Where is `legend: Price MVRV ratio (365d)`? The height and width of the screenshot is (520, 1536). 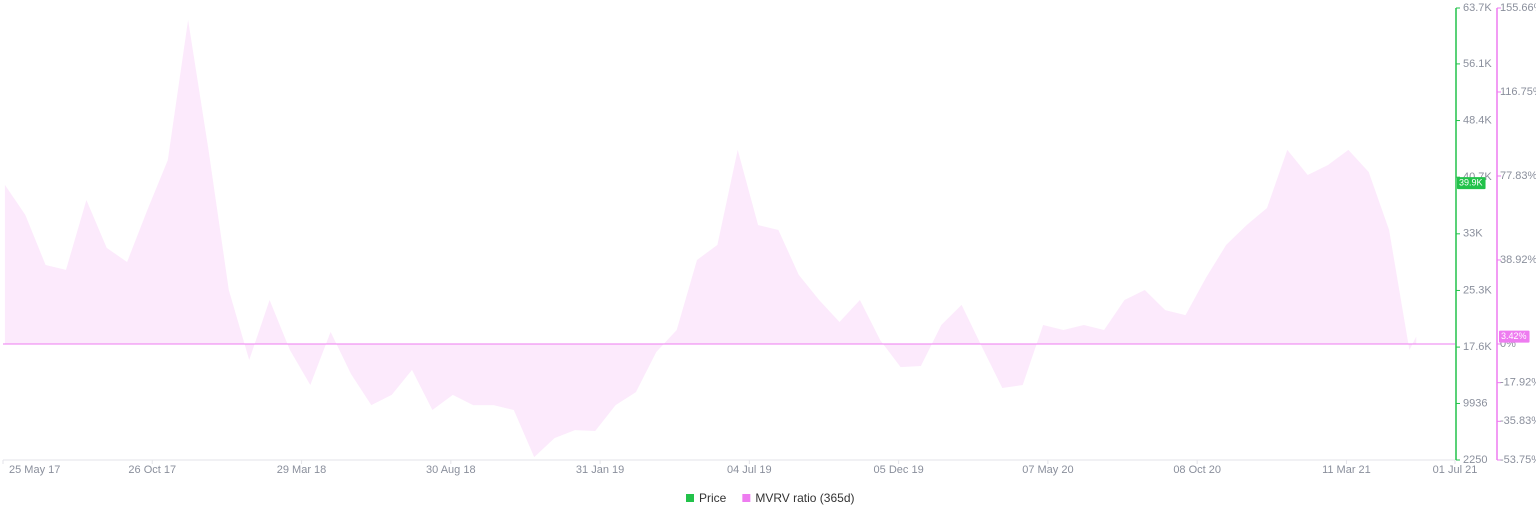 legend: Price MVRV ratio (365d) is located at coordinates (770, 498).